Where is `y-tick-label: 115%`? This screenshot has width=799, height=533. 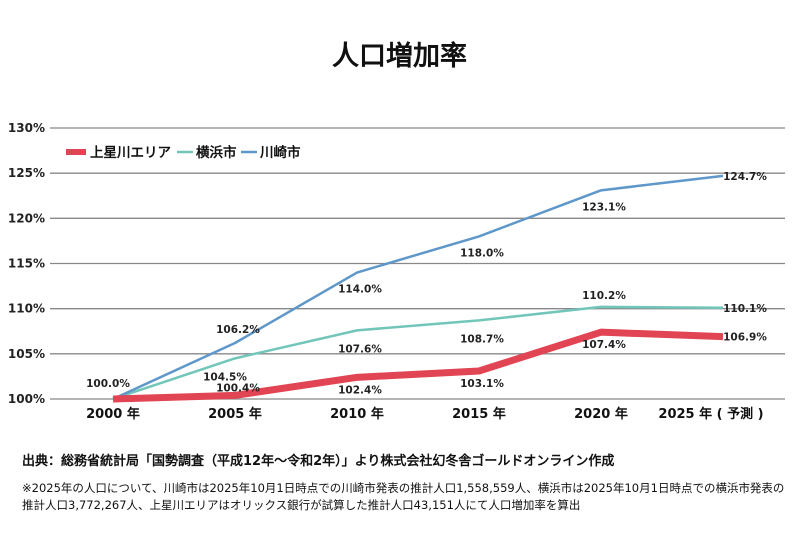 y-tick-label: 115% is located at coordinates (26, 264).